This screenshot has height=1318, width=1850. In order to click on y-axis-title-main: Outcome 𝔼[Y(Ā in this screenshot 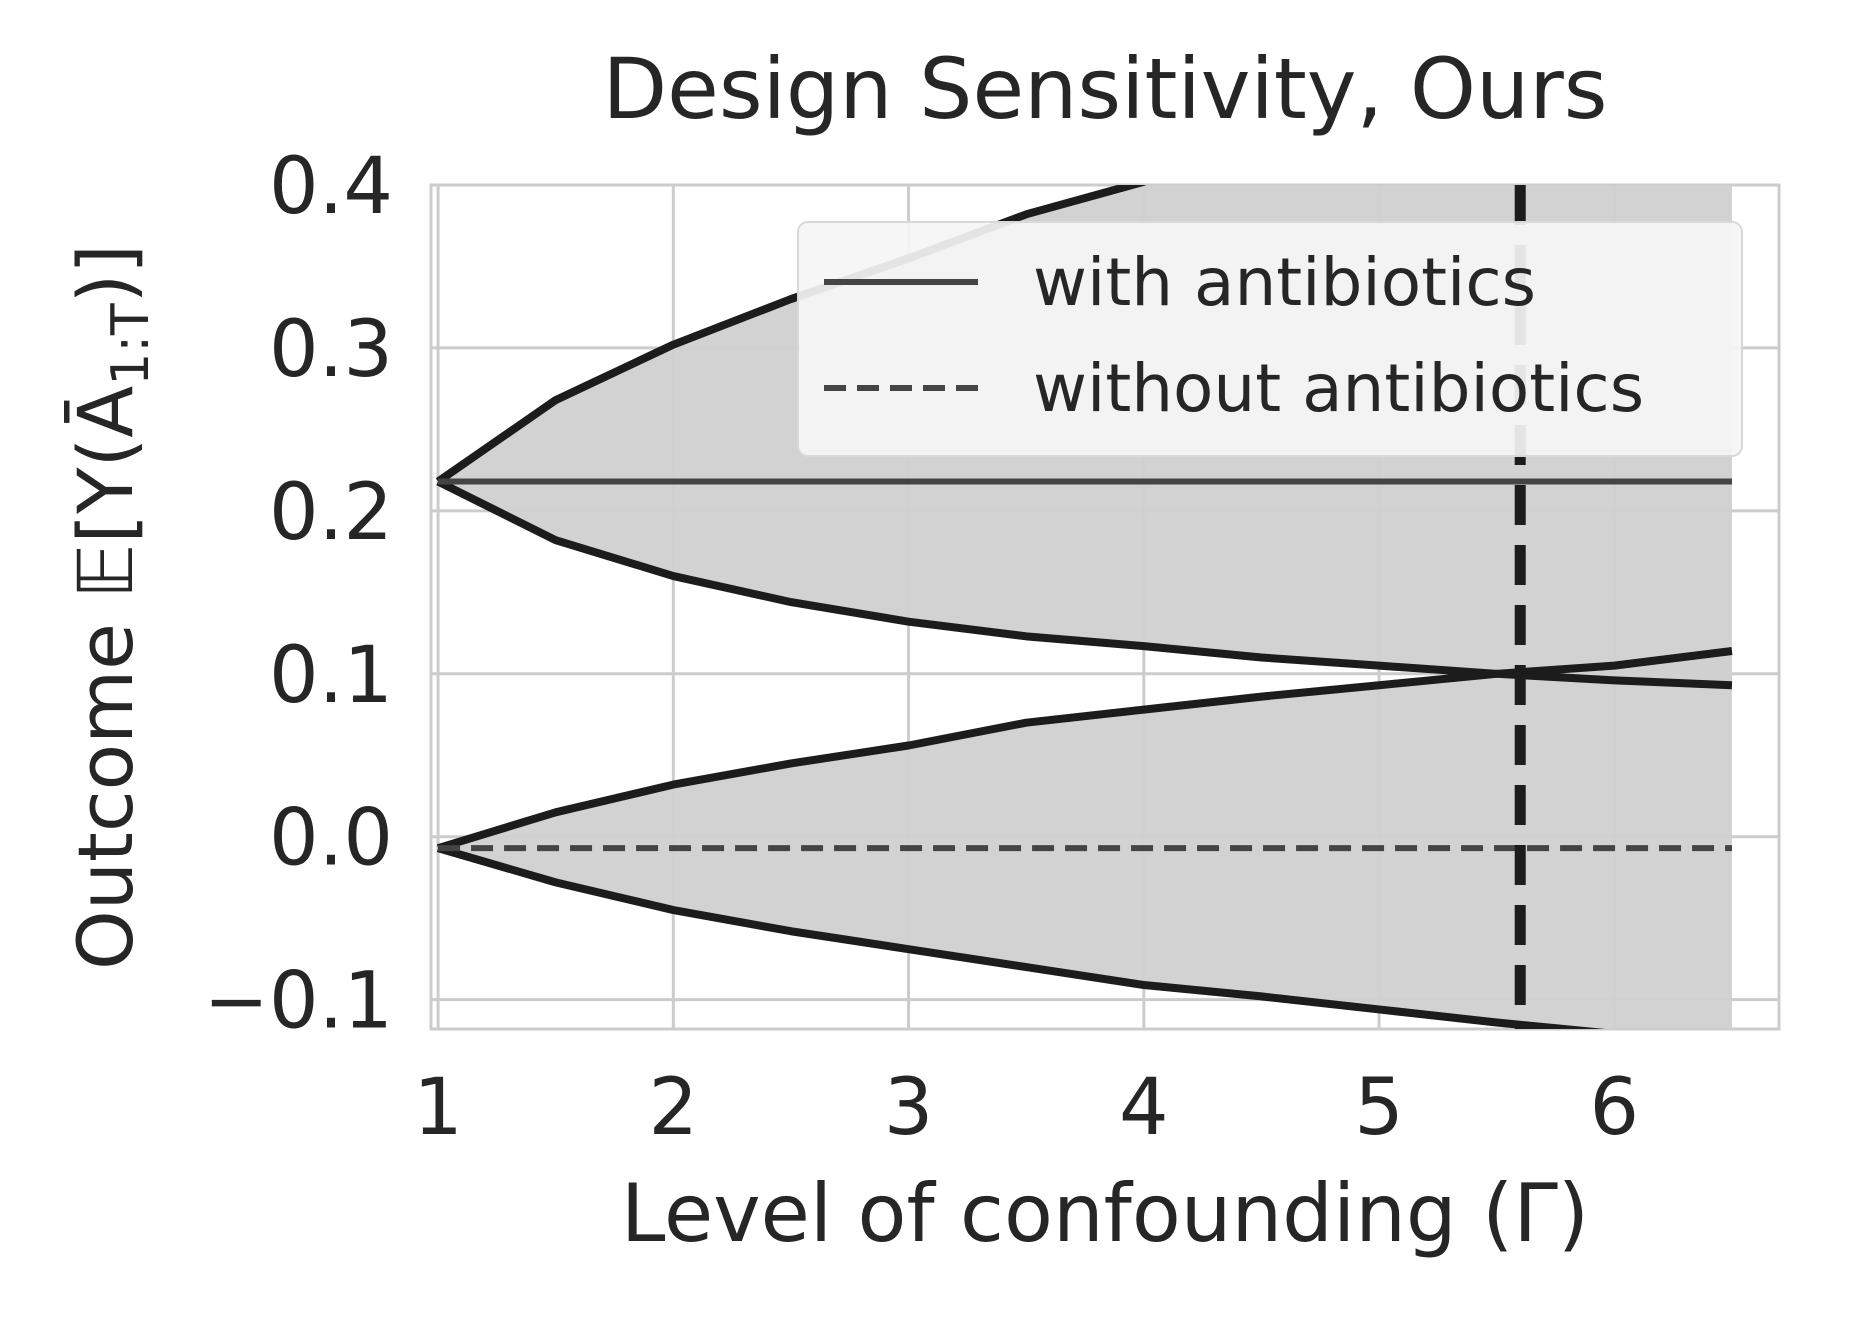, I will do `click(105, 678)`.